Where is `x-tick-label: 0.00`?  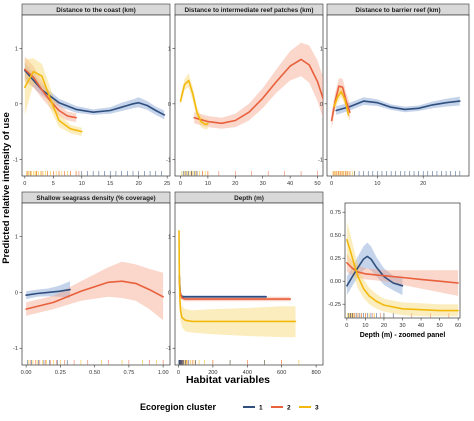 x-tick-label: 0.00 is located at coordinates (26, 373).